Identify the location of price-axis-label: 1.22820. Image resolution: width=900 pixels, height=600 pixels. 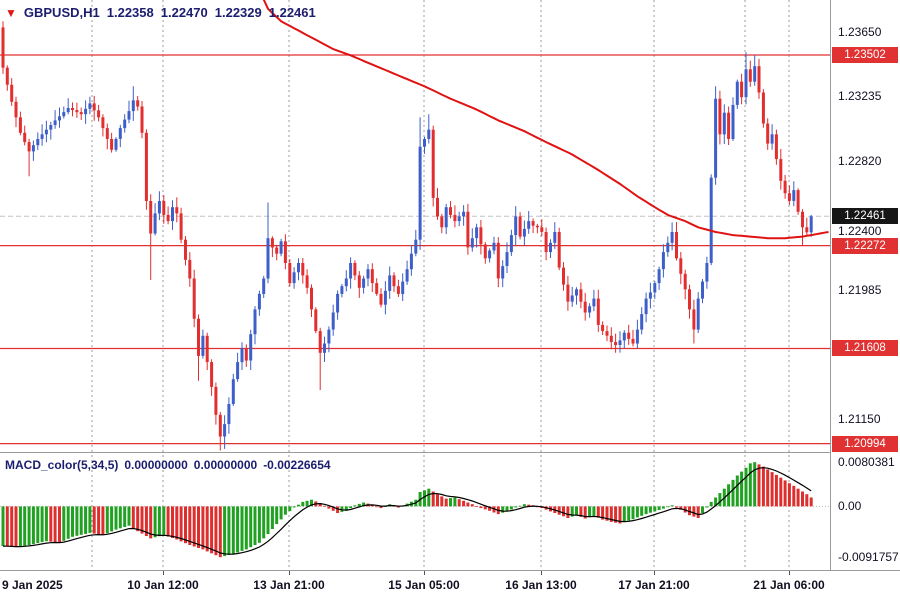
(860, 160).